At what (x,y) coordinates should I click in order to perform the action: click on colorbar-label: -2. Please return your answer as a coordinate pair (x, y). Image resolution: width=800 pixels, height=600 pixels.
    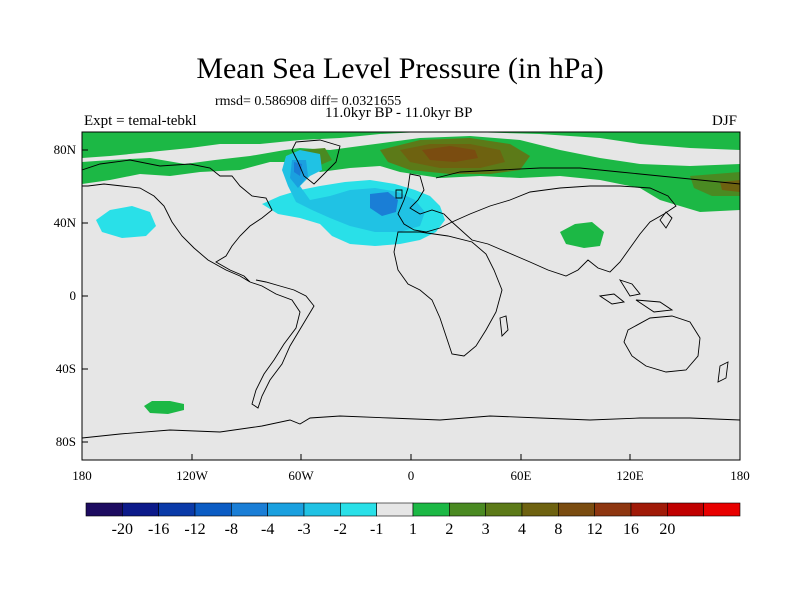
    Looking at the image, I should click on (340, 529).